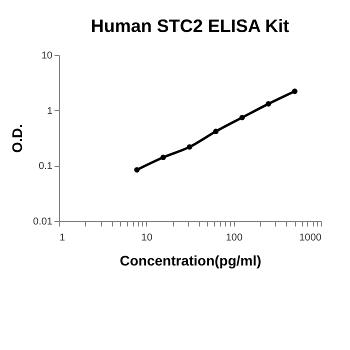  I want to click on y-tick-label: 10, so click(47, 56).